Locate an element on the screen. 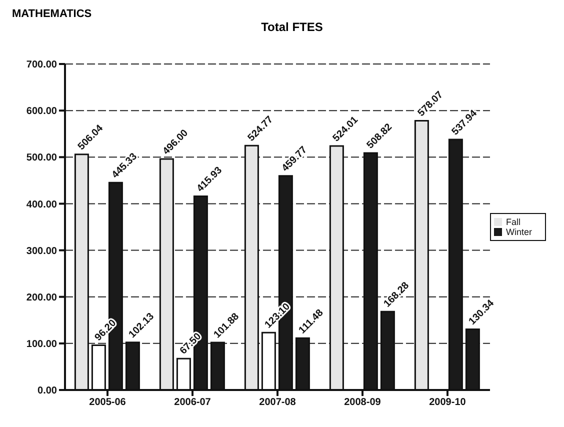  legend-label: Fall is located at coordinates (513, 221).